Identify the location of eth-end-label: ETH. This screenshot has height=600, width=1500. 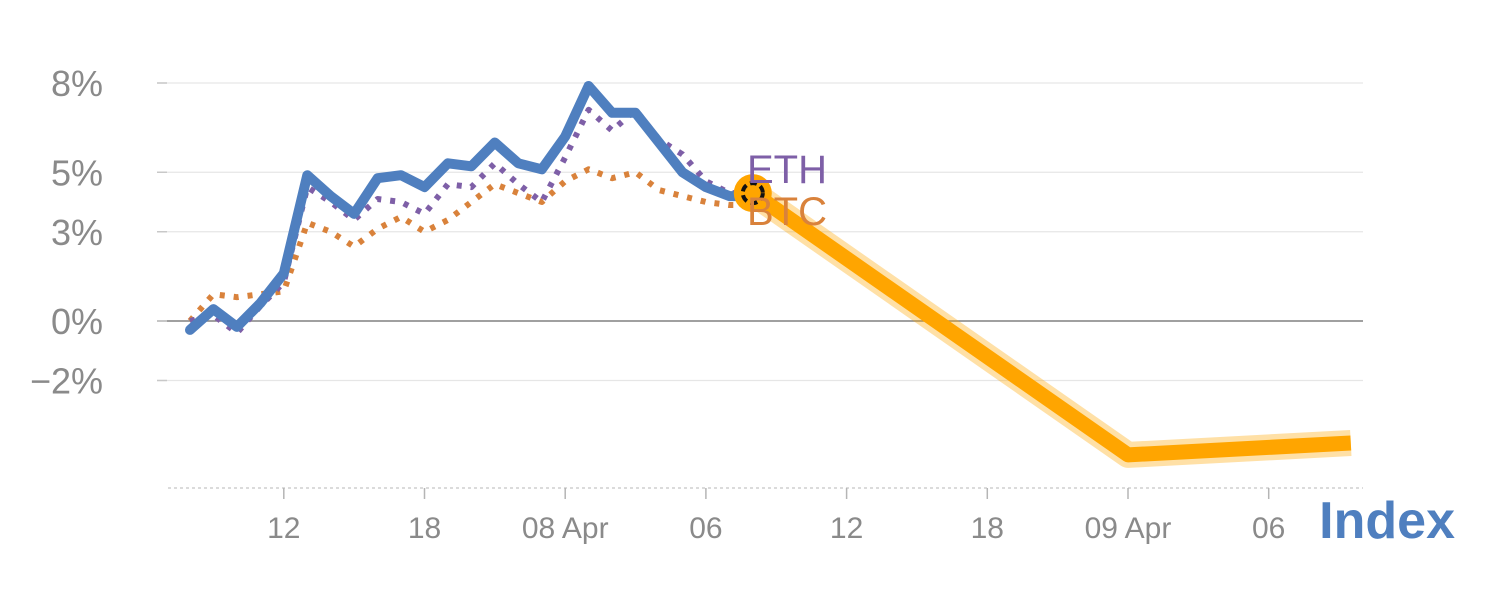
(787, 170).